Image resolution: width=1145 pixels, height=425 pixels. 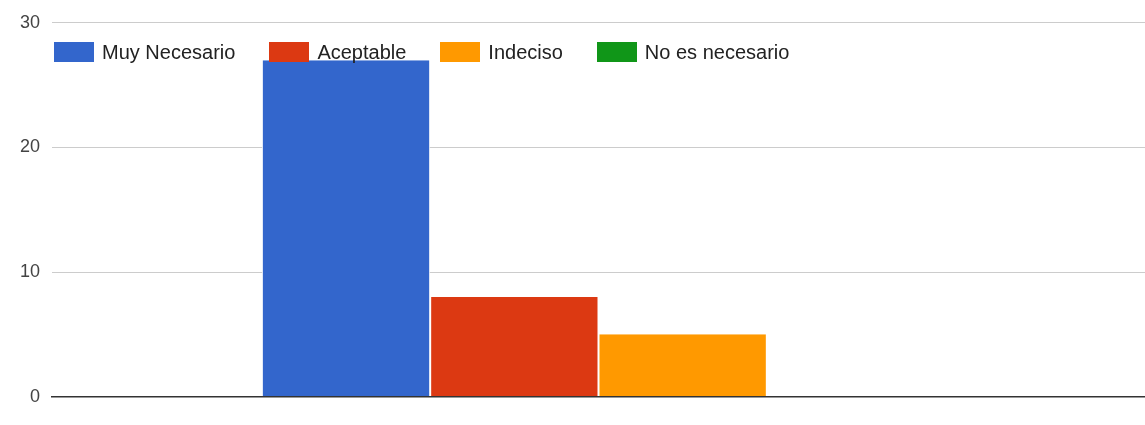 What do you see at coordinates (34, 395) in the screenshot?
I see `y-tick-label: 0` at bounding box center [34, 395].